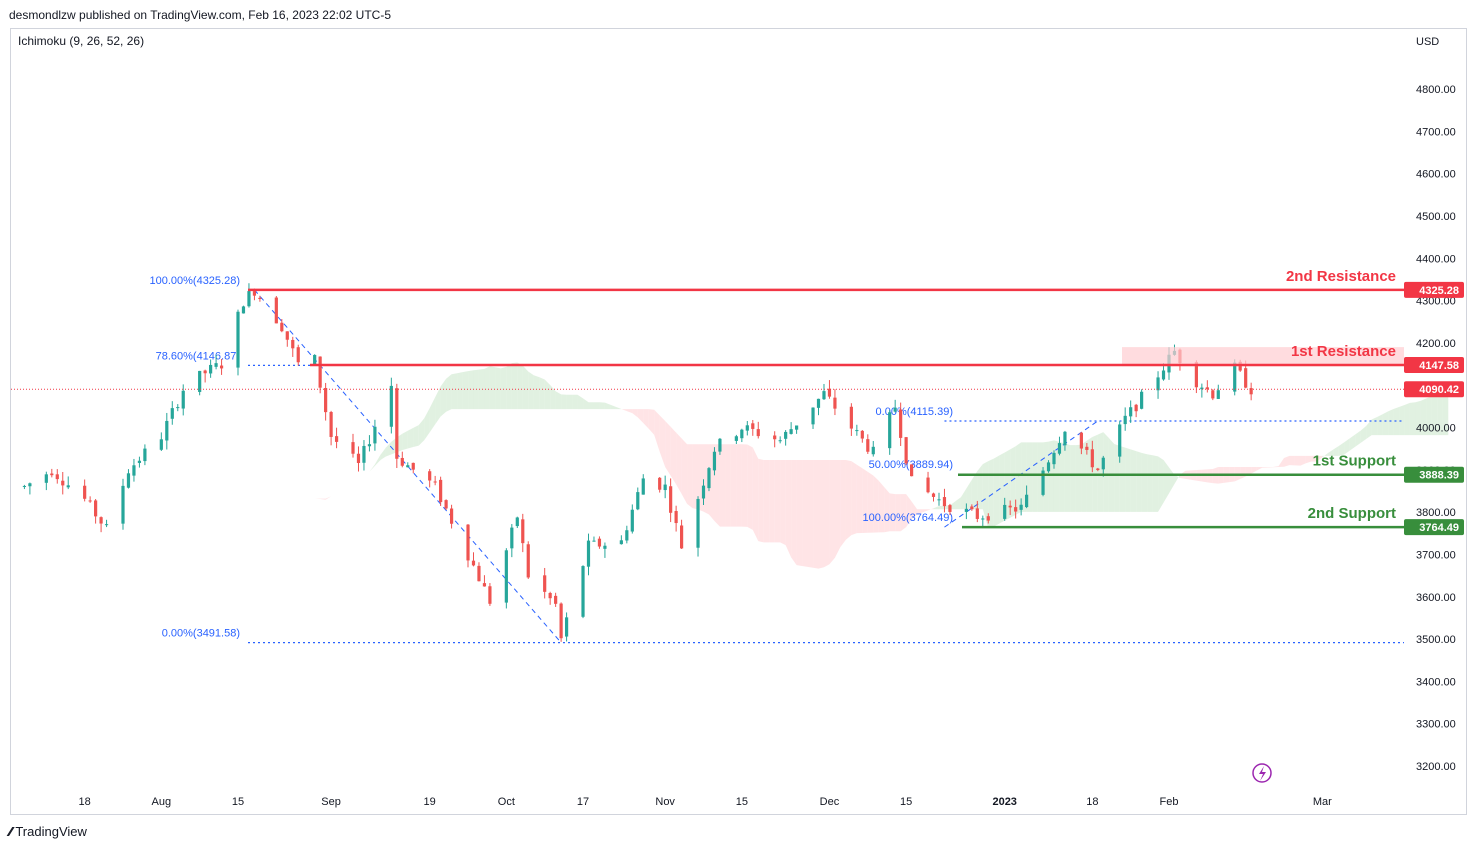 The width and height of the screenshot is (1479, 850). Describe the element at coordinates (1436, 513) in the screenshot. I see `y-tick-label: 3800.00` at that location.